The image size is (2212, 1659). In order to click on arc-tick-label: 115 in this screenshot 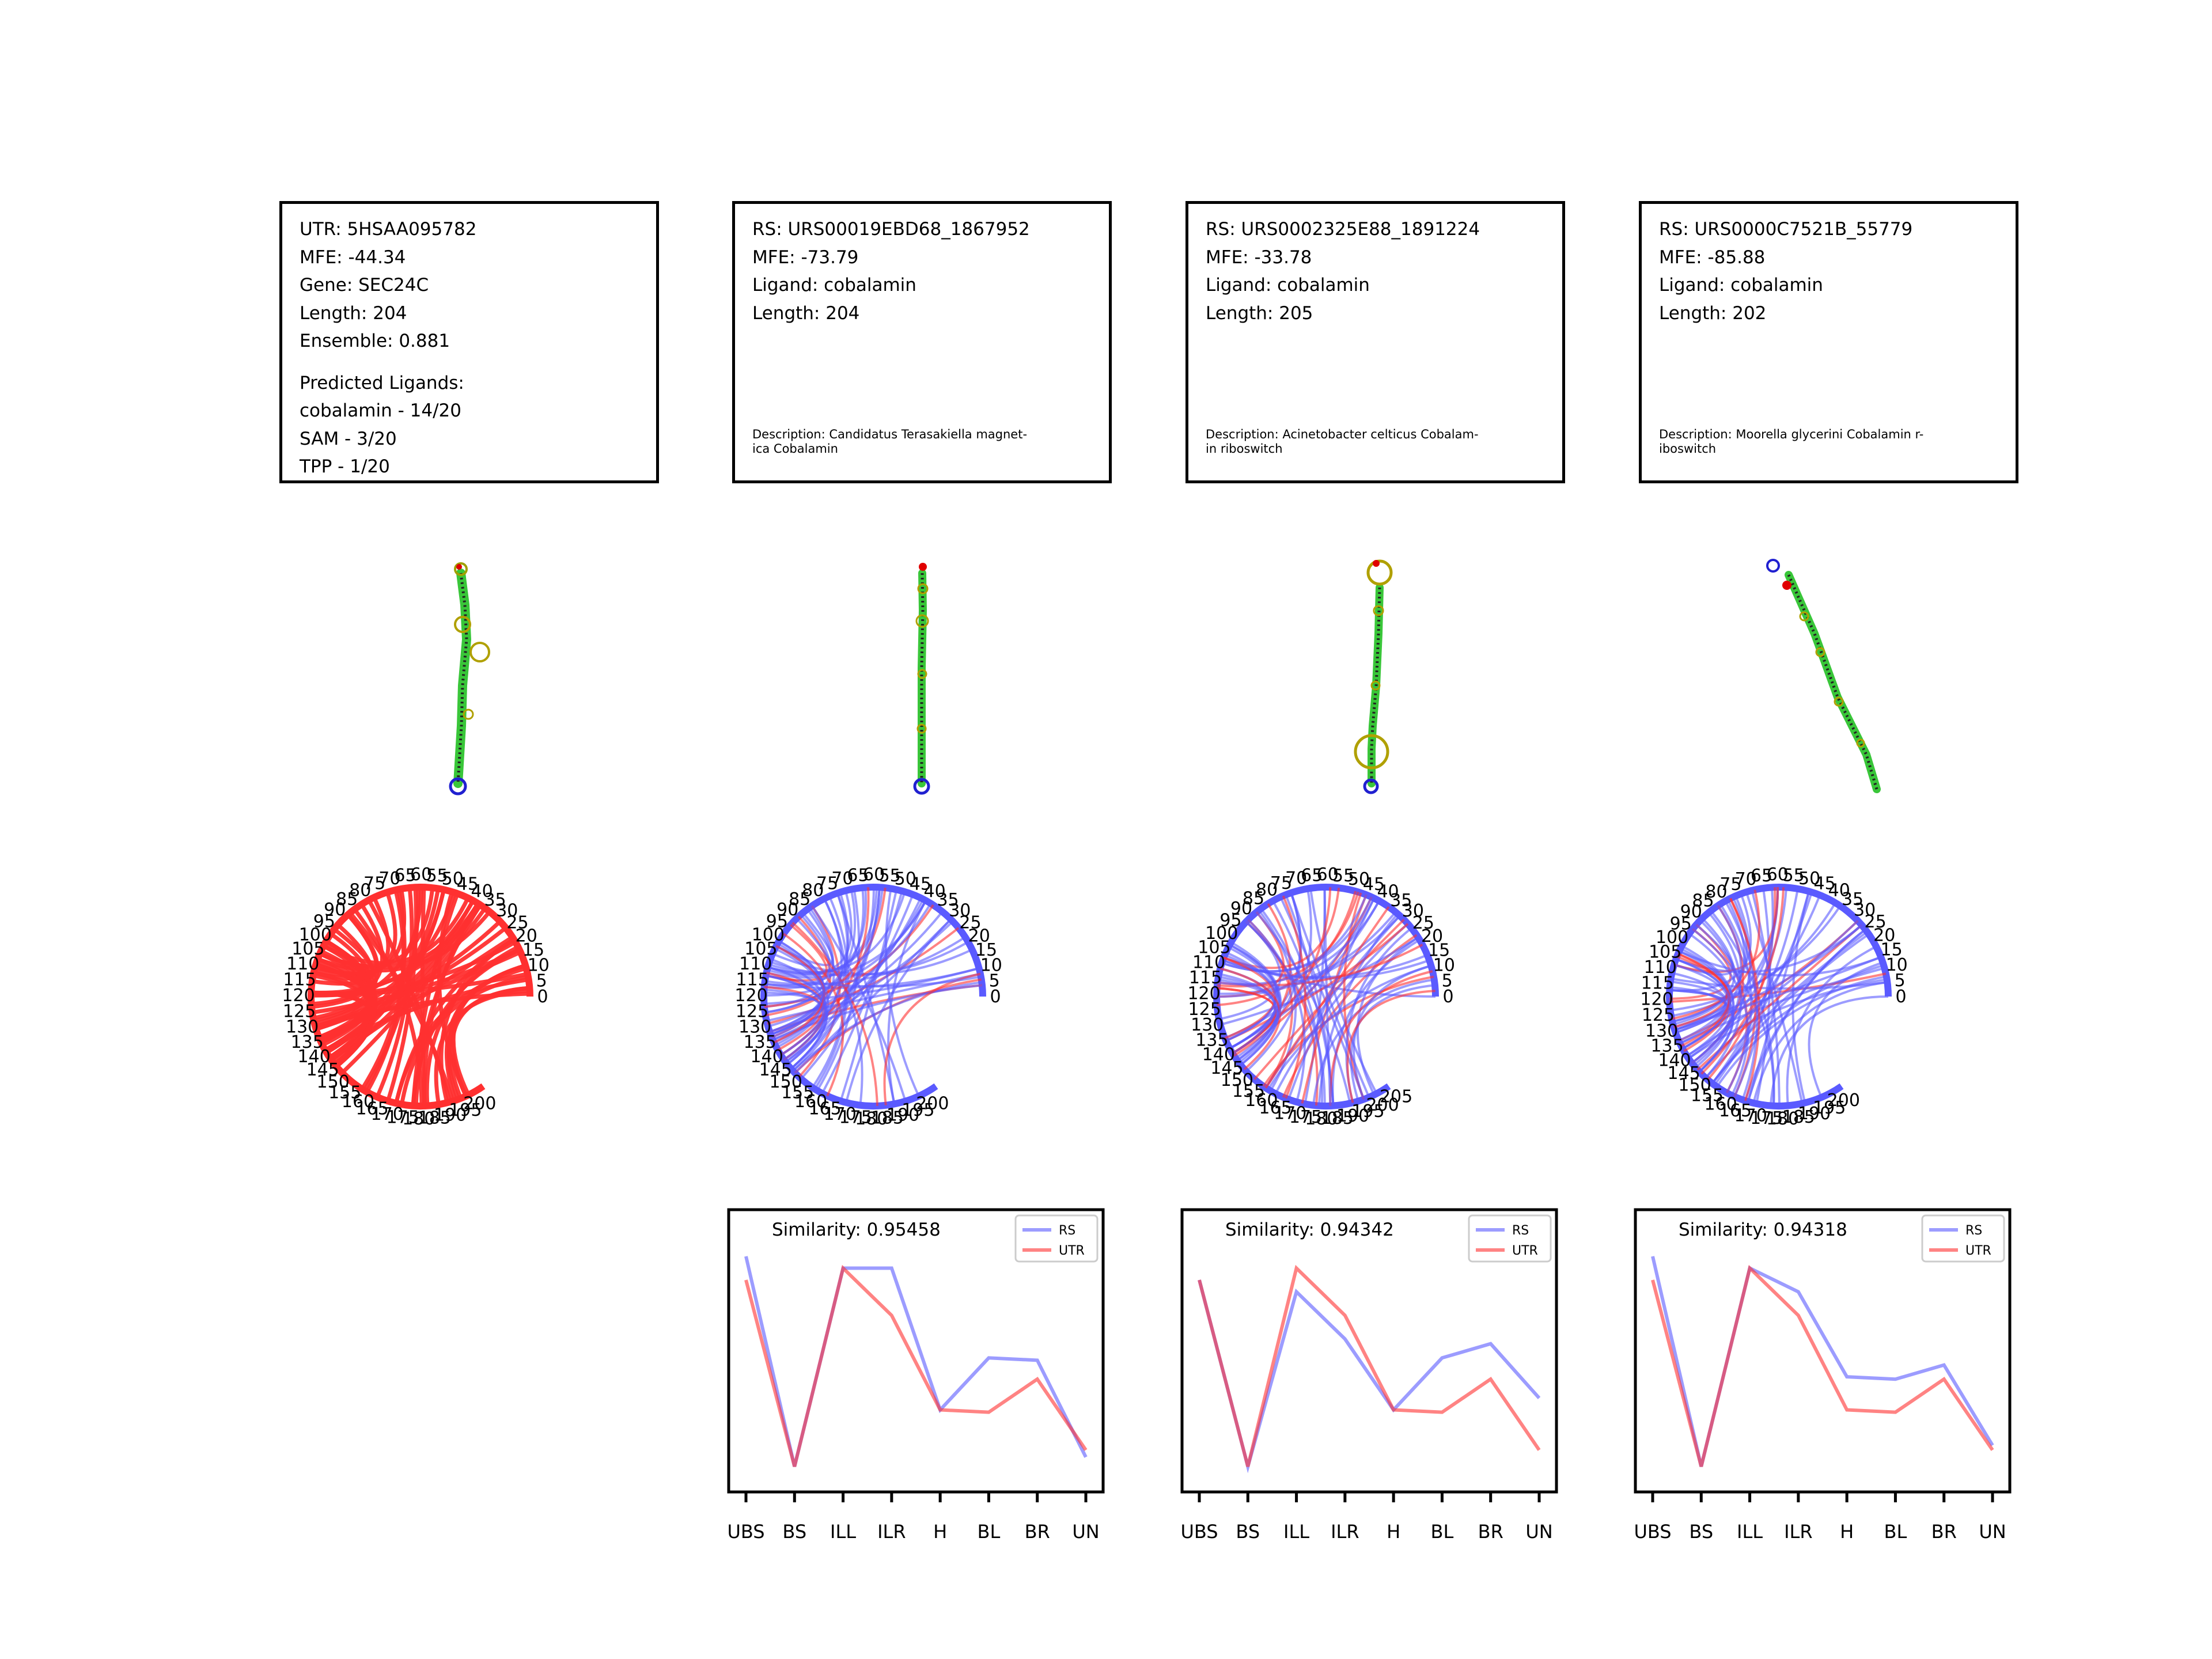, I will do `click(1205, 978)`.